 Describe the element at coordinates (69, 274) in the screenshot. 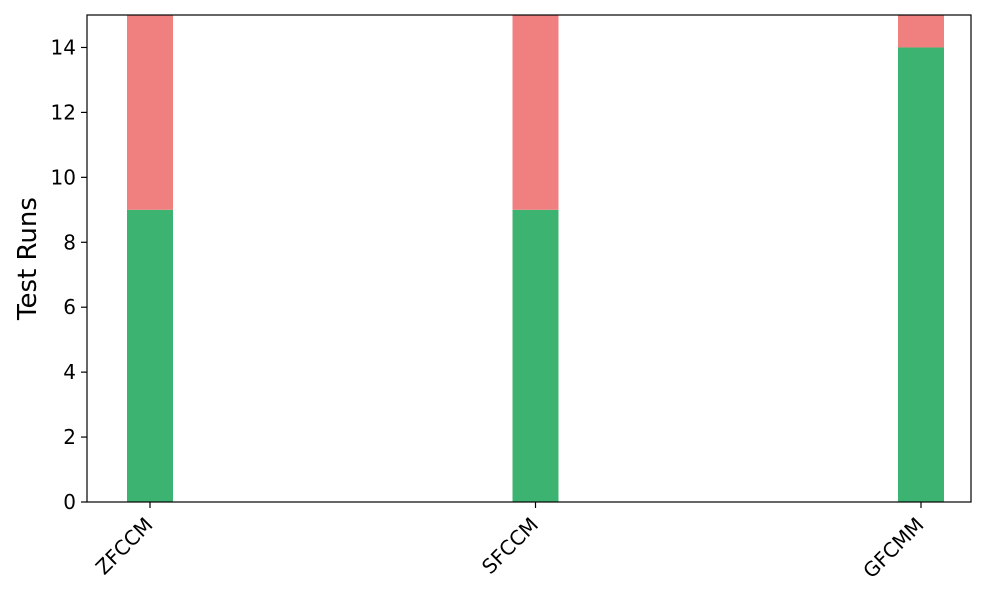

I see `y-axis: 0 2 4 6 8 10 12 14` at that location.